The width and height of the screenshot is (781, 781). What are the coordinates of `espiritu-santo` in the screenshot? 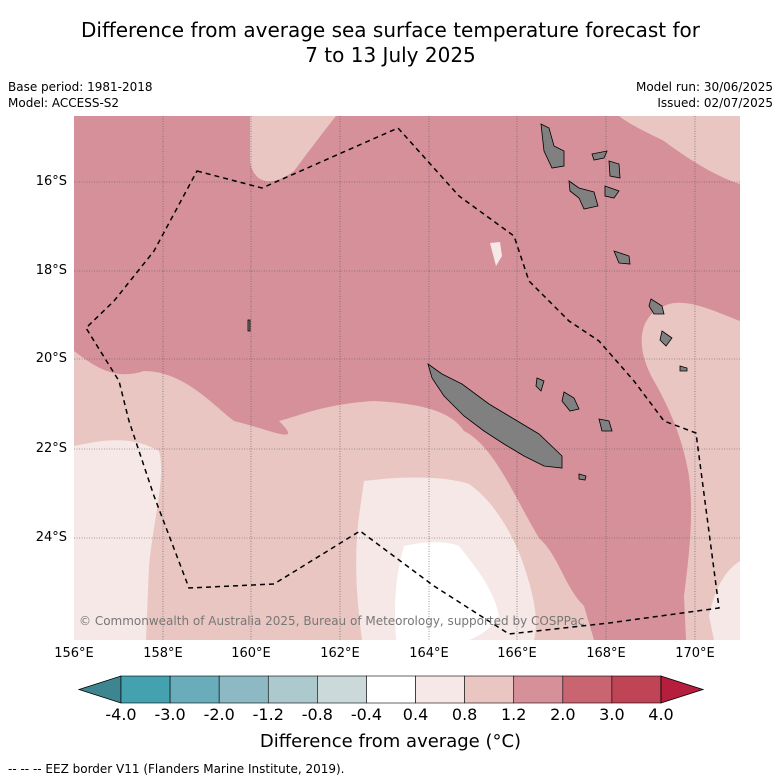 It's located at (552, 146).